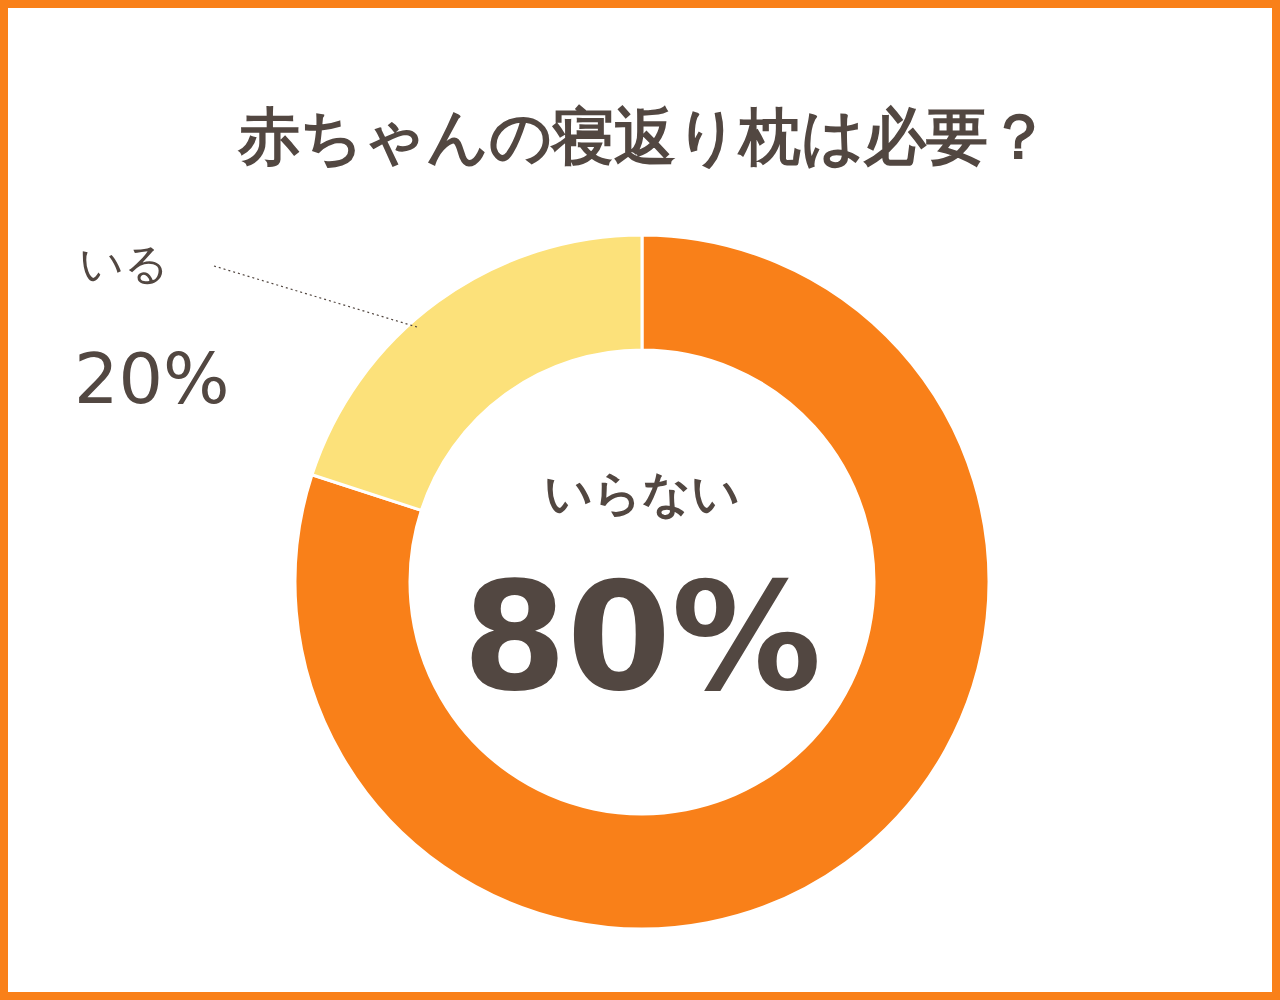 Image resolution: width=1280 pixels, height=1000 pixels. Describe the element at coordinates (643, 136) in the screenshot. I see `chart-title: 赤ちゃんの寝返り枕は必要？` at that location.